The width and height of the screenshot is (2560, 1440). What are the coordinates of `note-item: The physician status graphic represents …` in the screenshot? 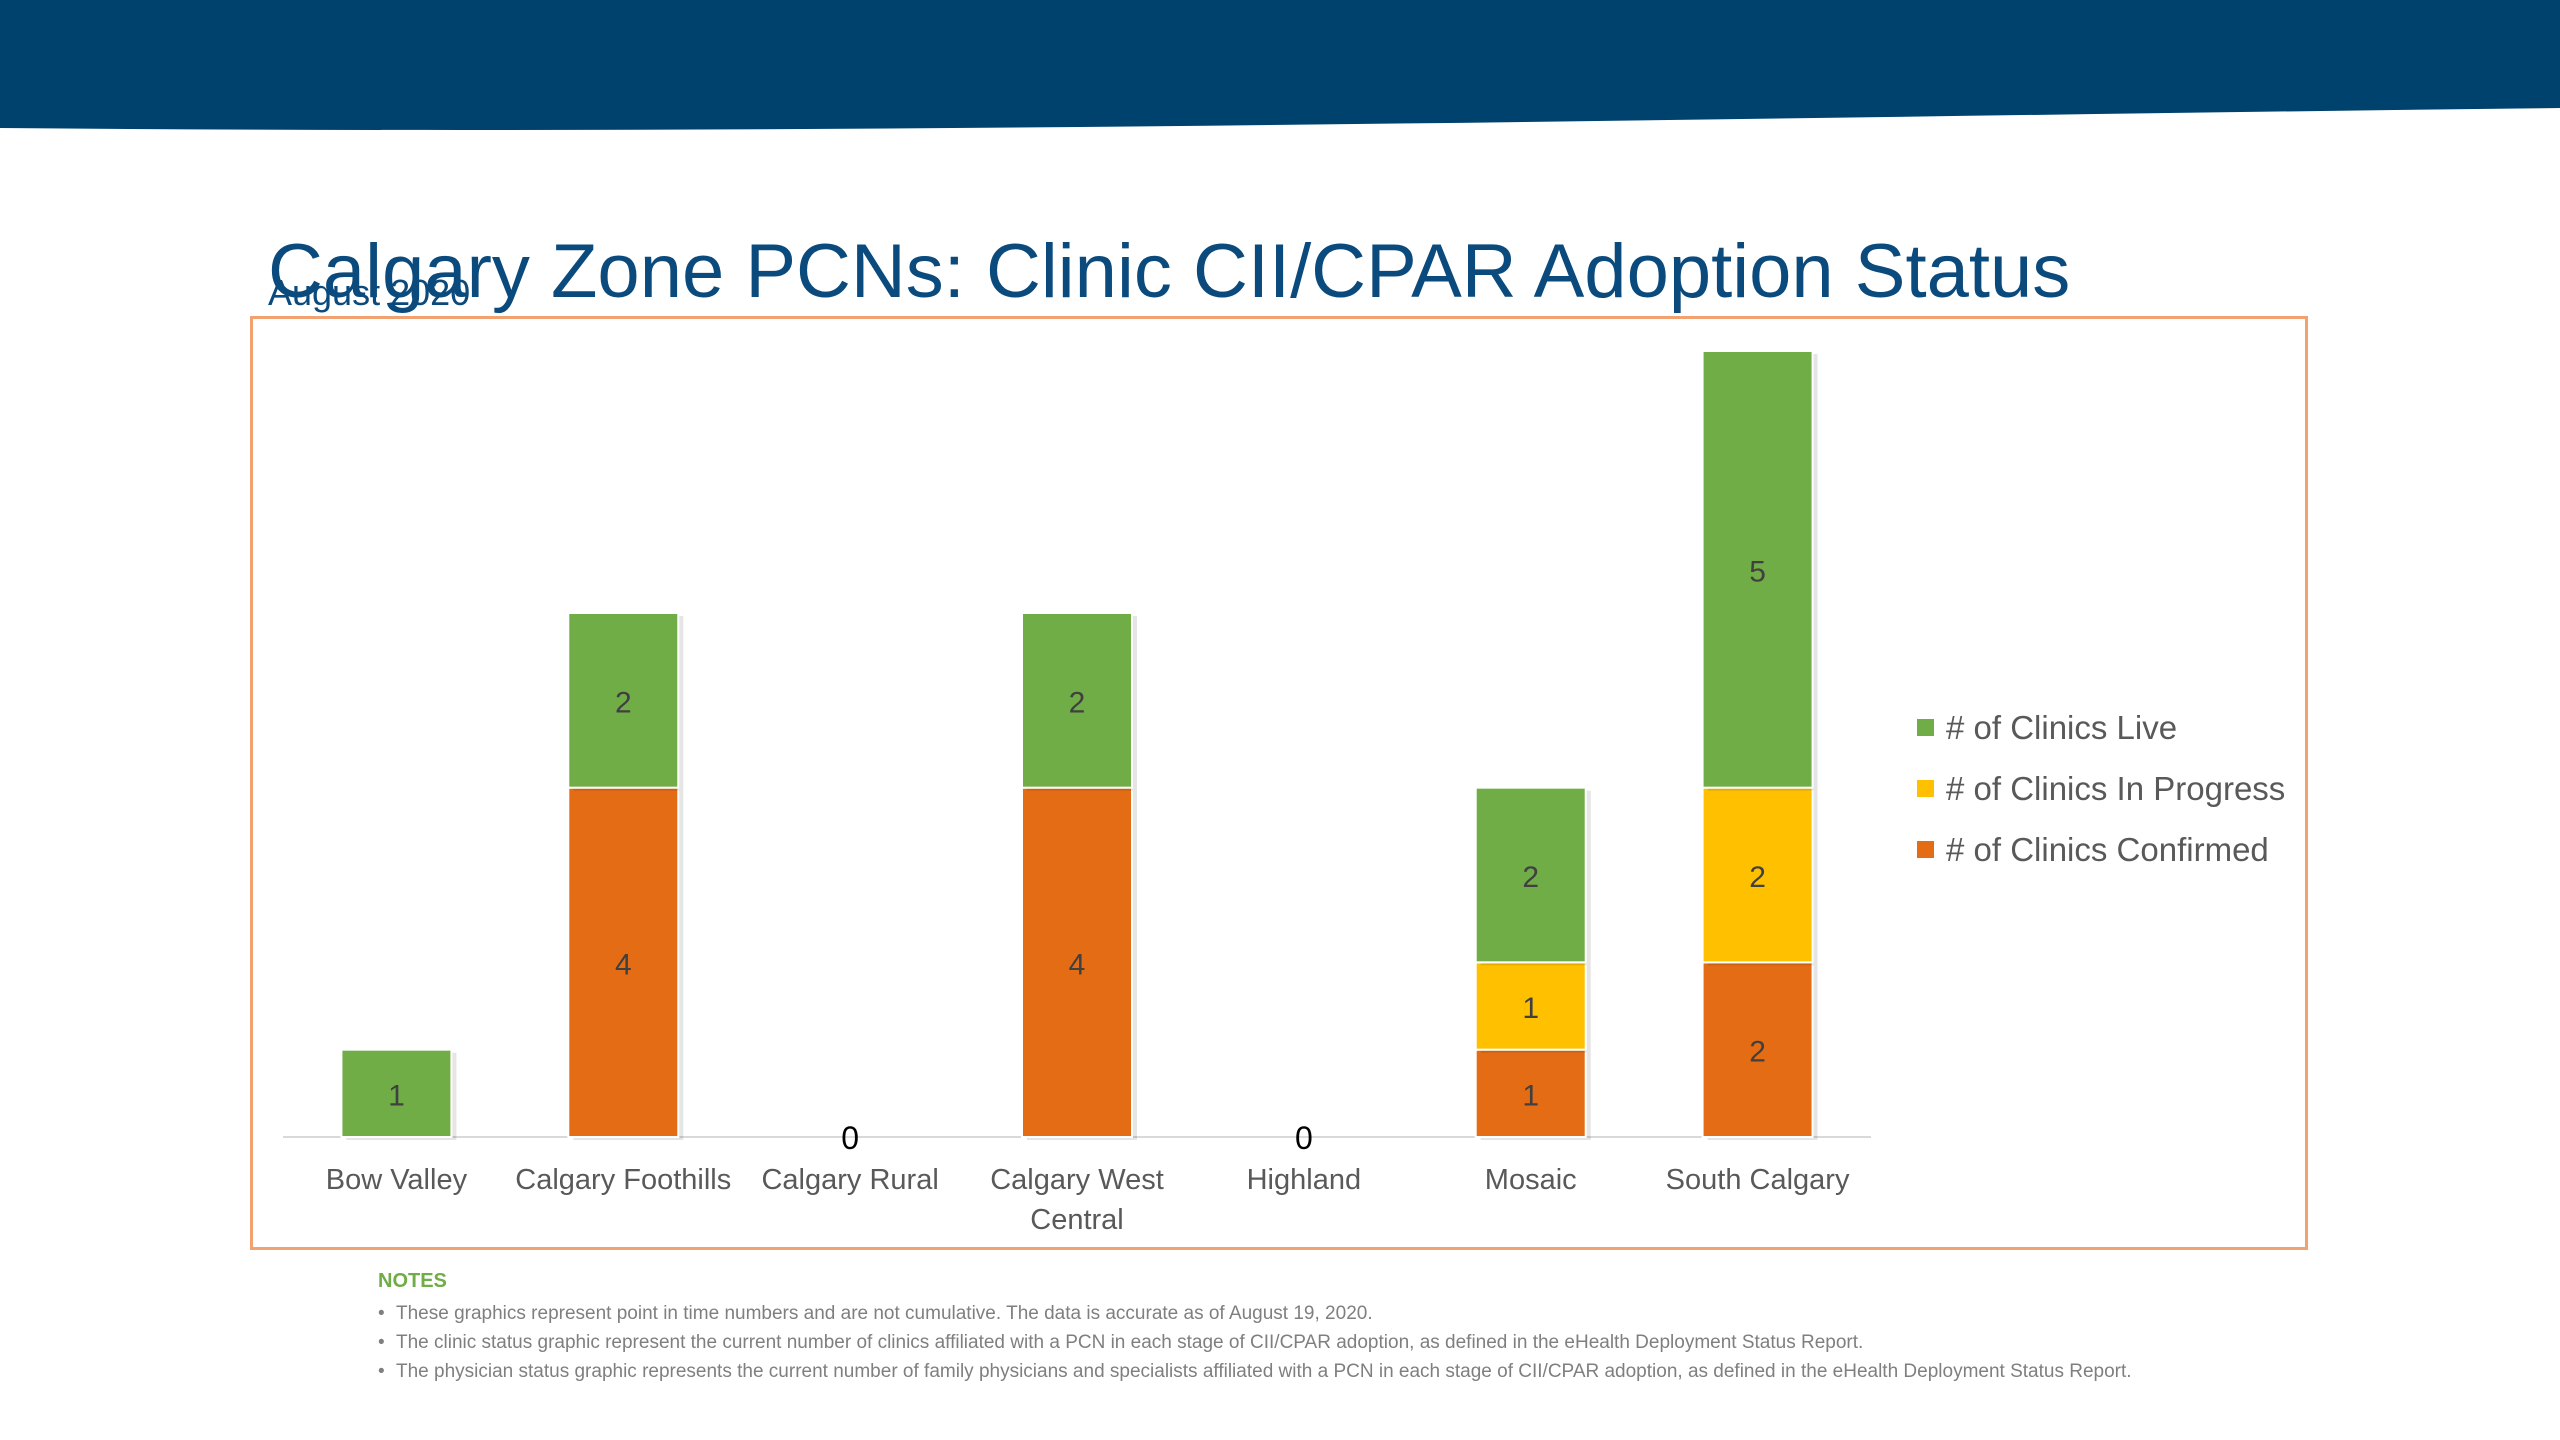 It's located at (1278, 1371).